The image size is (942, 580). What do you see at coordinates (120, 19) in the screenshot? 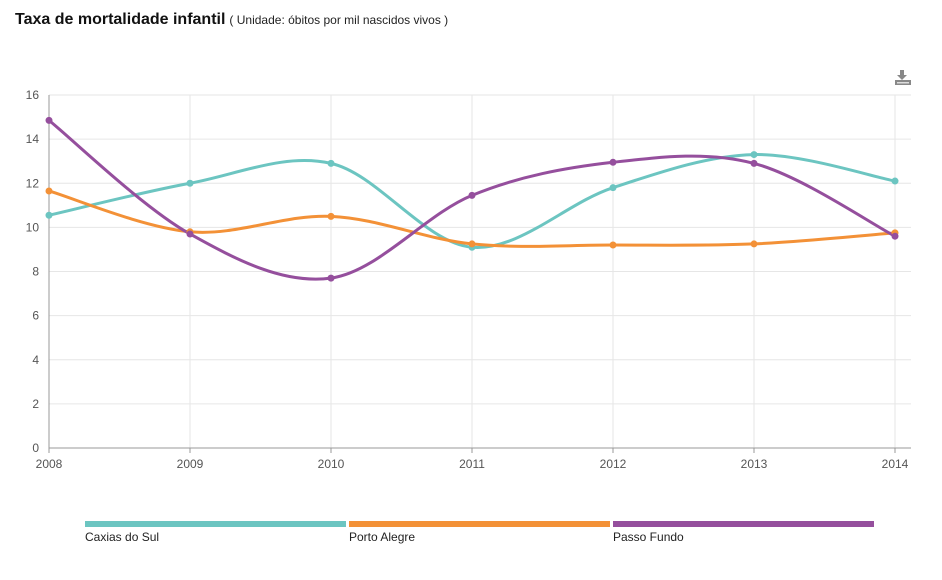
I see `chart-title: Taxa de mortalidade infantil` at bounding box center [120, 19].